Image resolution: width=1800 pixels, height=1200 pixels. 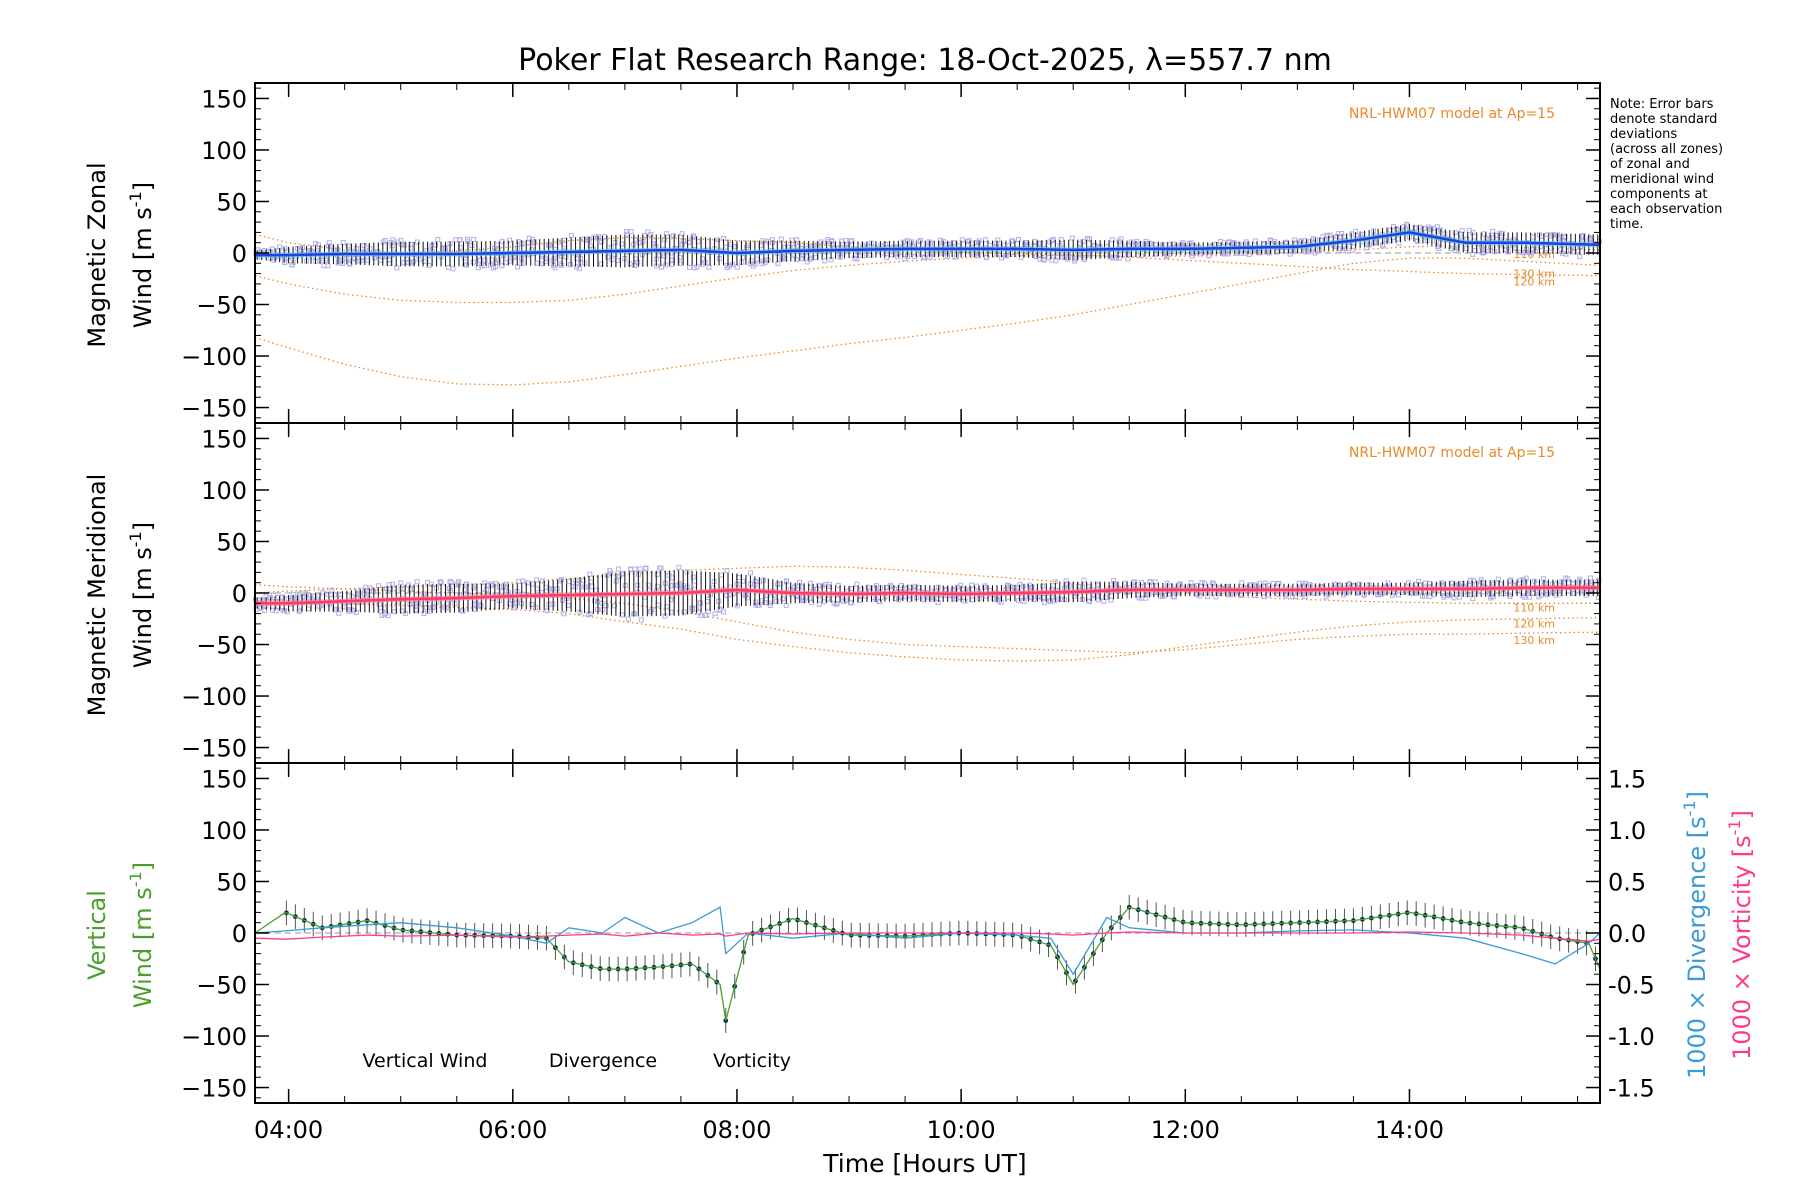 I want to click on x-axis-label: Time [Hours UT], so click(x=924, y=1163).